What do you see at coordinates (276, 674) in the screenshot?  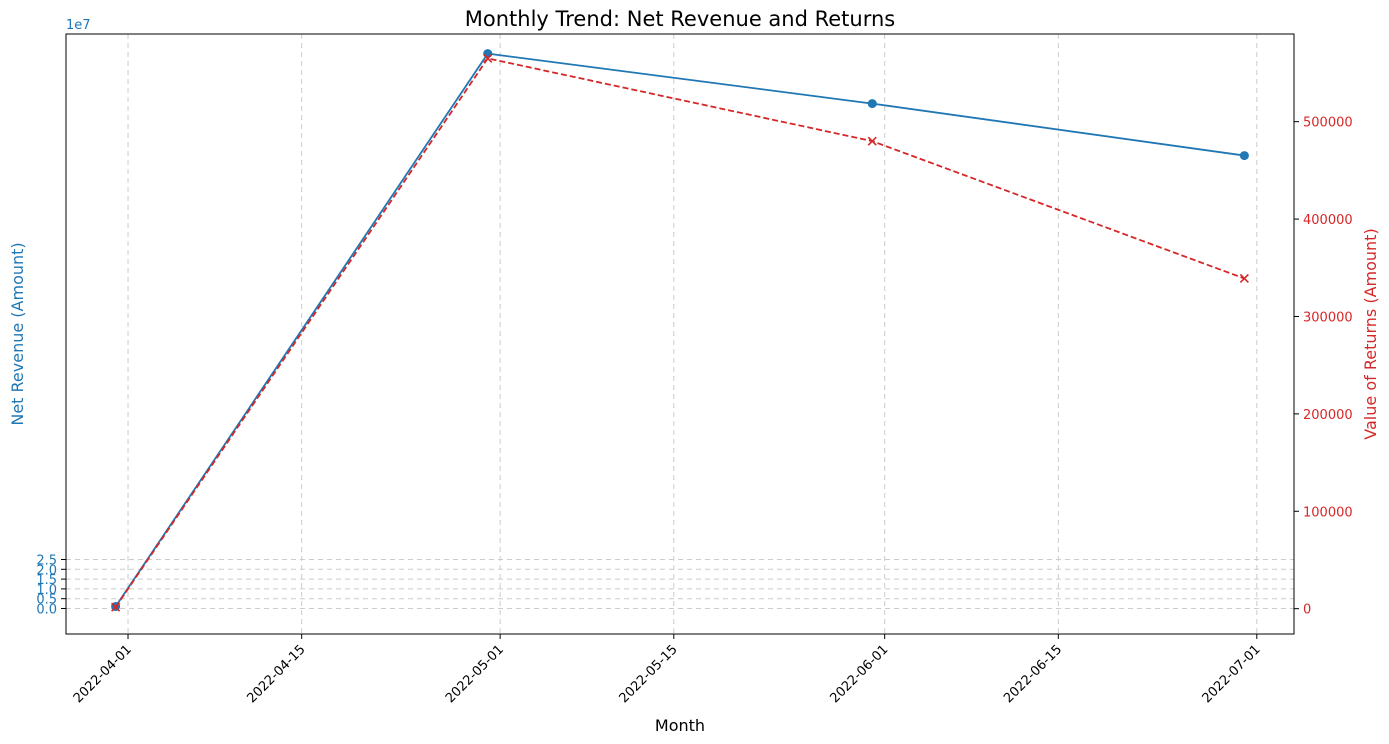 I see `x-tick-label: 2022-04-15` at bounding box center [276, 674].